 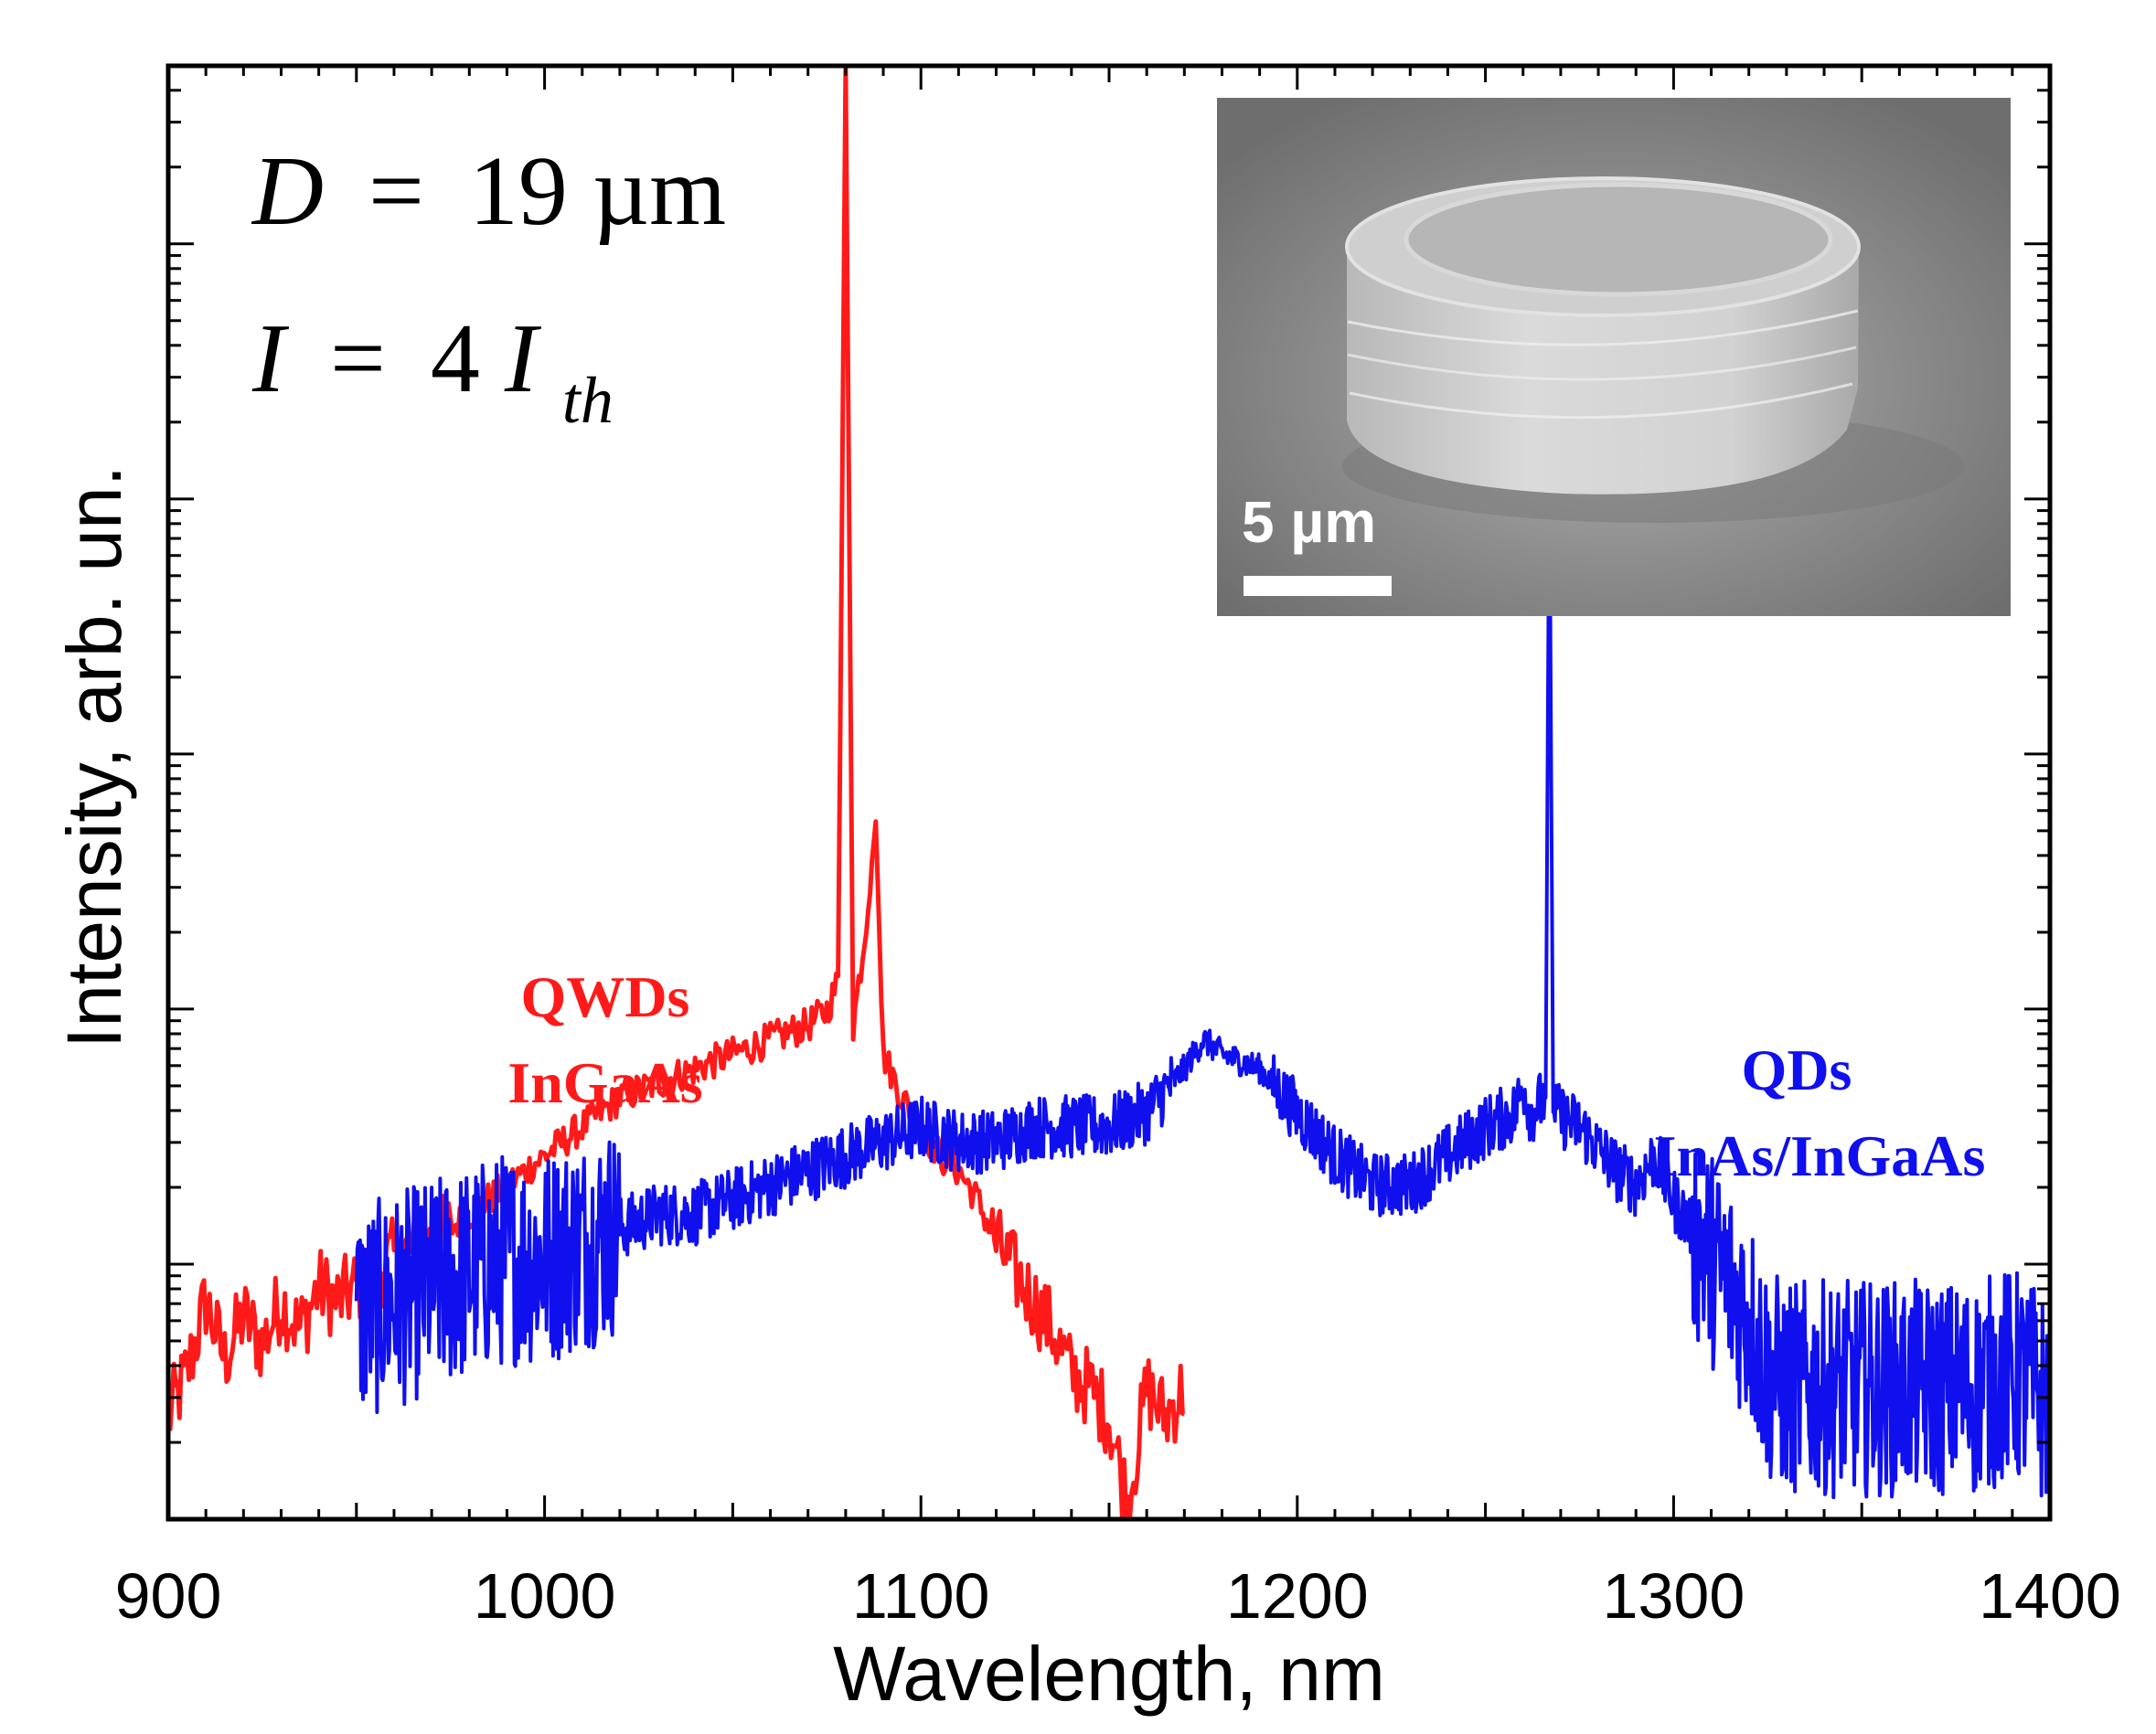 I want to click on scale-bar, so click(x=1317, y=586).